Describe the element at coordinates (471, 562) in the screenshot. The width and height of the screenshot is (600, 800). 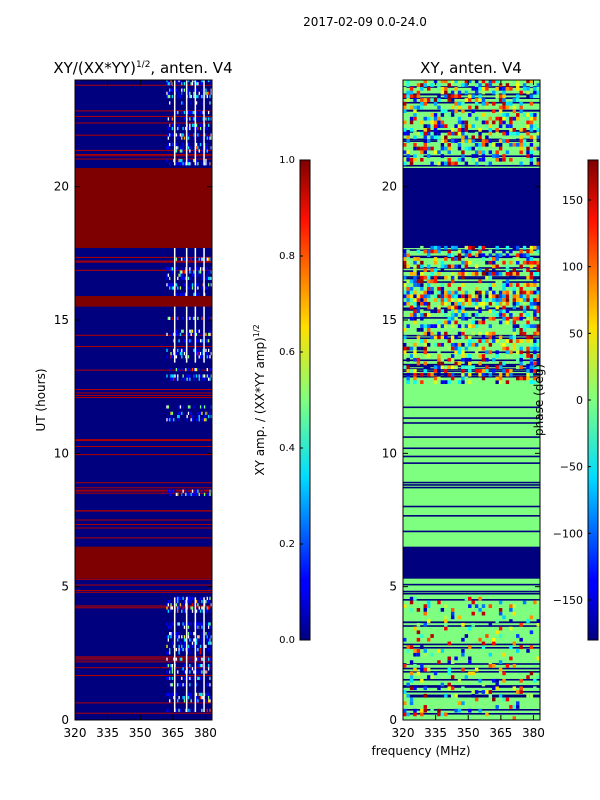
I see `phase-flag-block` at that location.